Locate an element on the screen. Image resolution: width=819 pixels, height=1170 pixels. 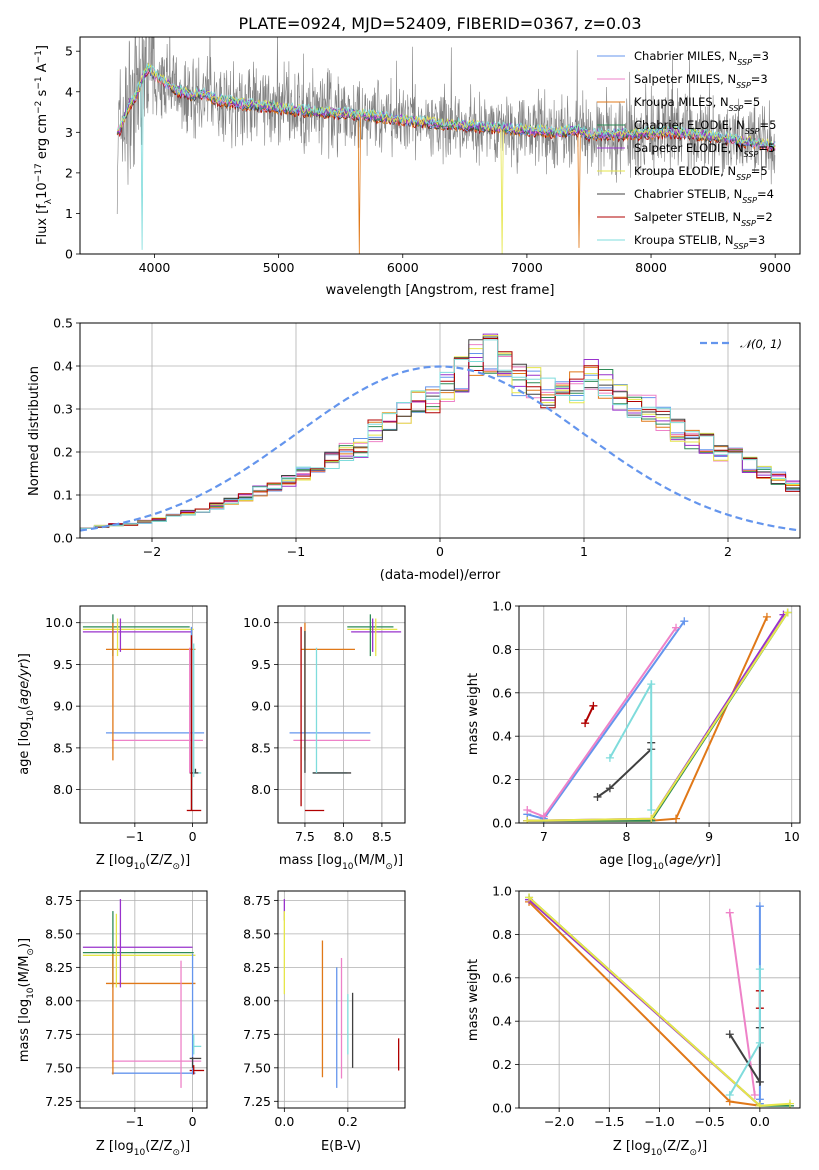
model-kroupa_stelib is located at coordinates (446, 156).